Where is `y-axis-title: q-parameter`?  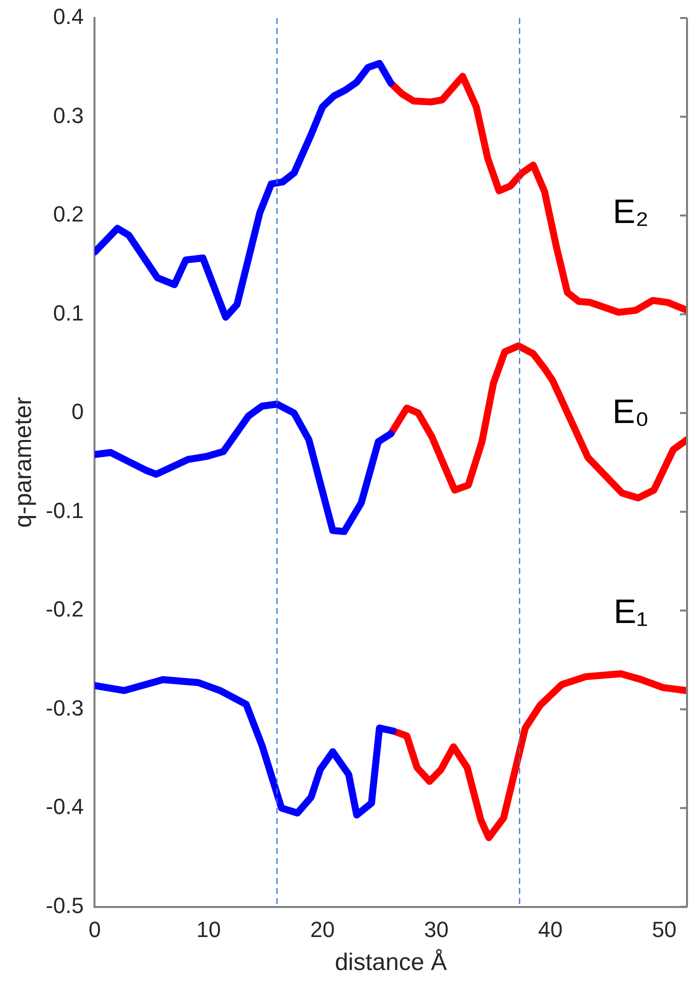
y-axis-title: q-parameter is located at coordinates (24, 462).